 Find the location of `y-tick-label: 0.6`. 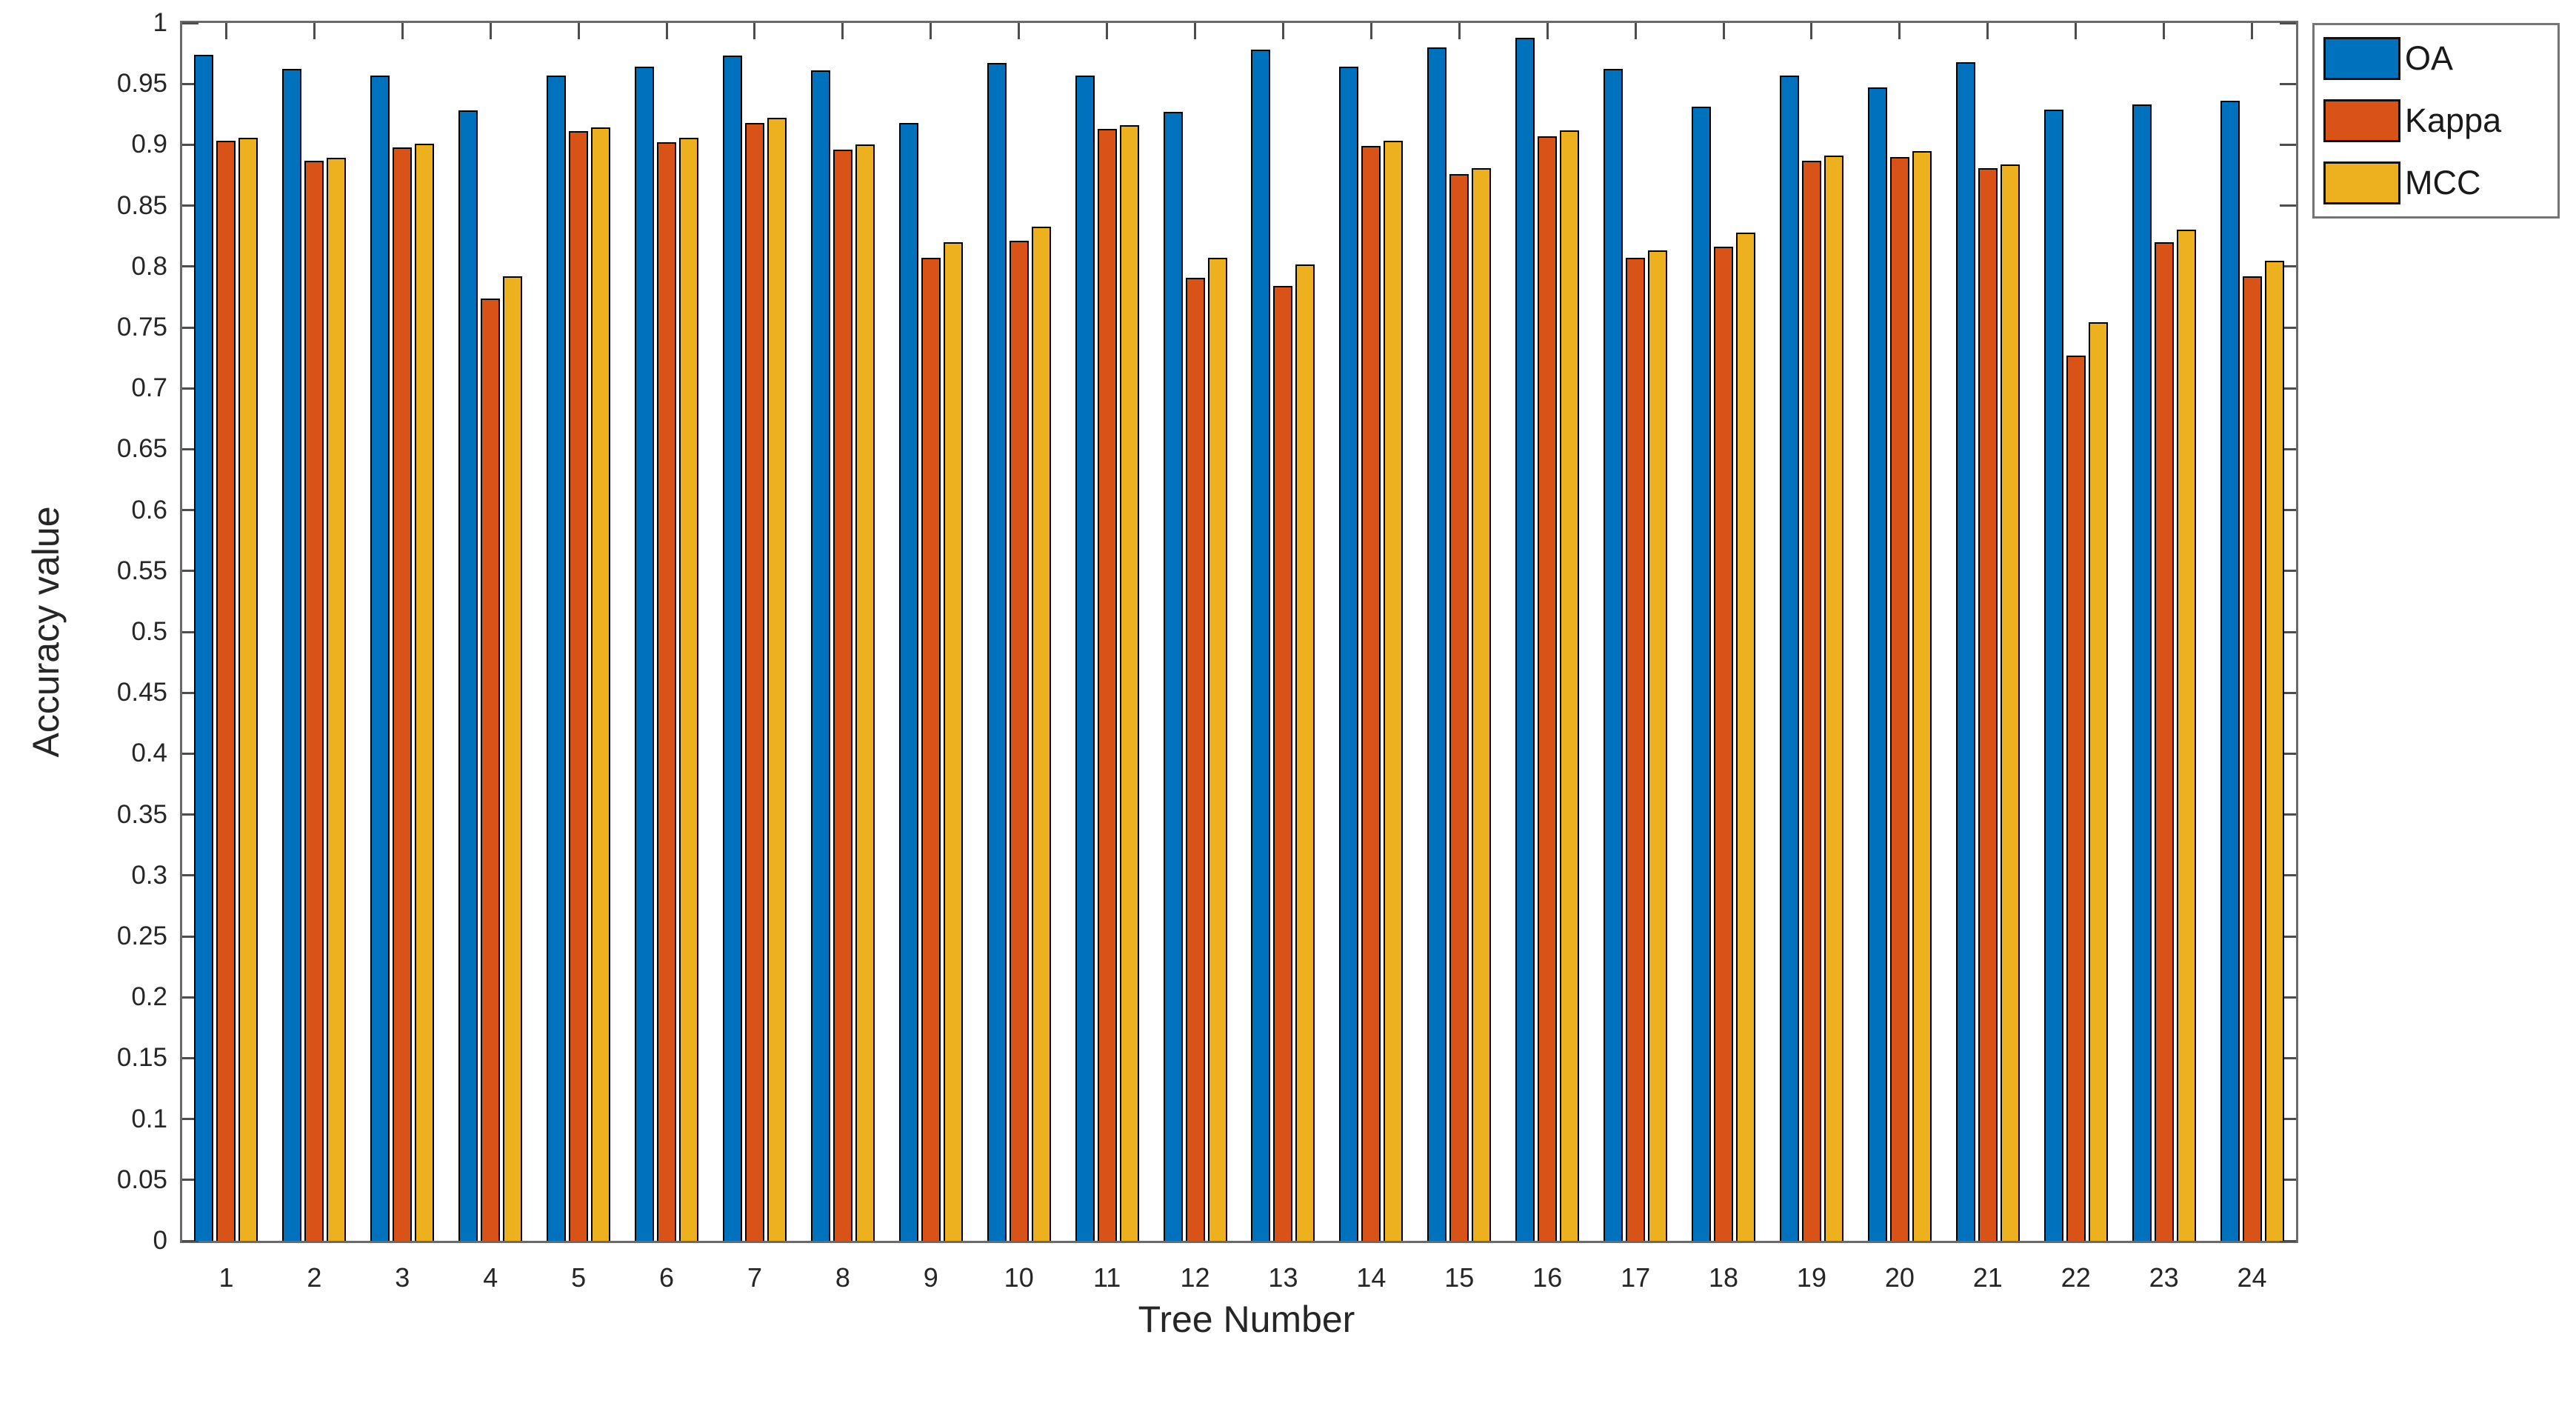

y-tick-label: 0.6 is located at coordinates (149, 509).